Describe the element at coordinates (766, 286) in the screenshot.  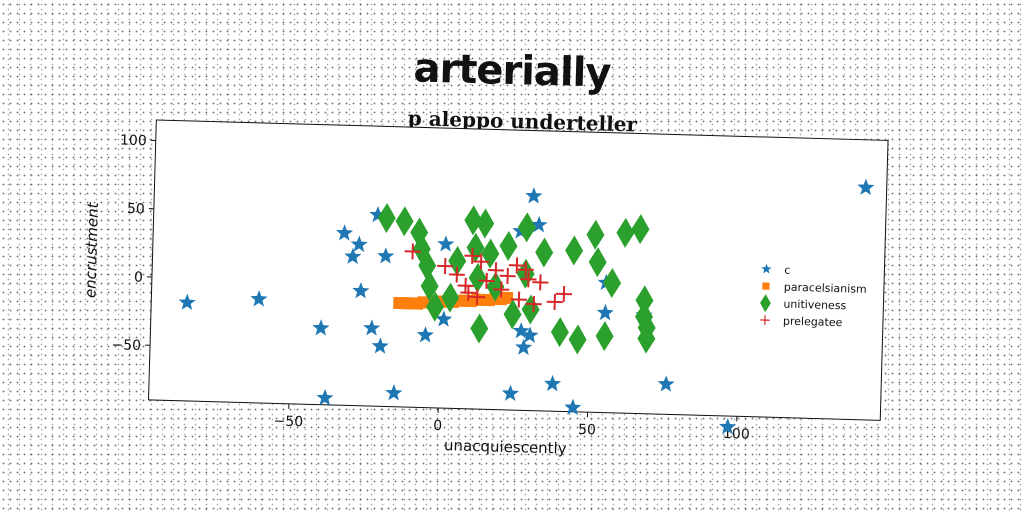
I see `legend-marker-paracelsianism` at that location.